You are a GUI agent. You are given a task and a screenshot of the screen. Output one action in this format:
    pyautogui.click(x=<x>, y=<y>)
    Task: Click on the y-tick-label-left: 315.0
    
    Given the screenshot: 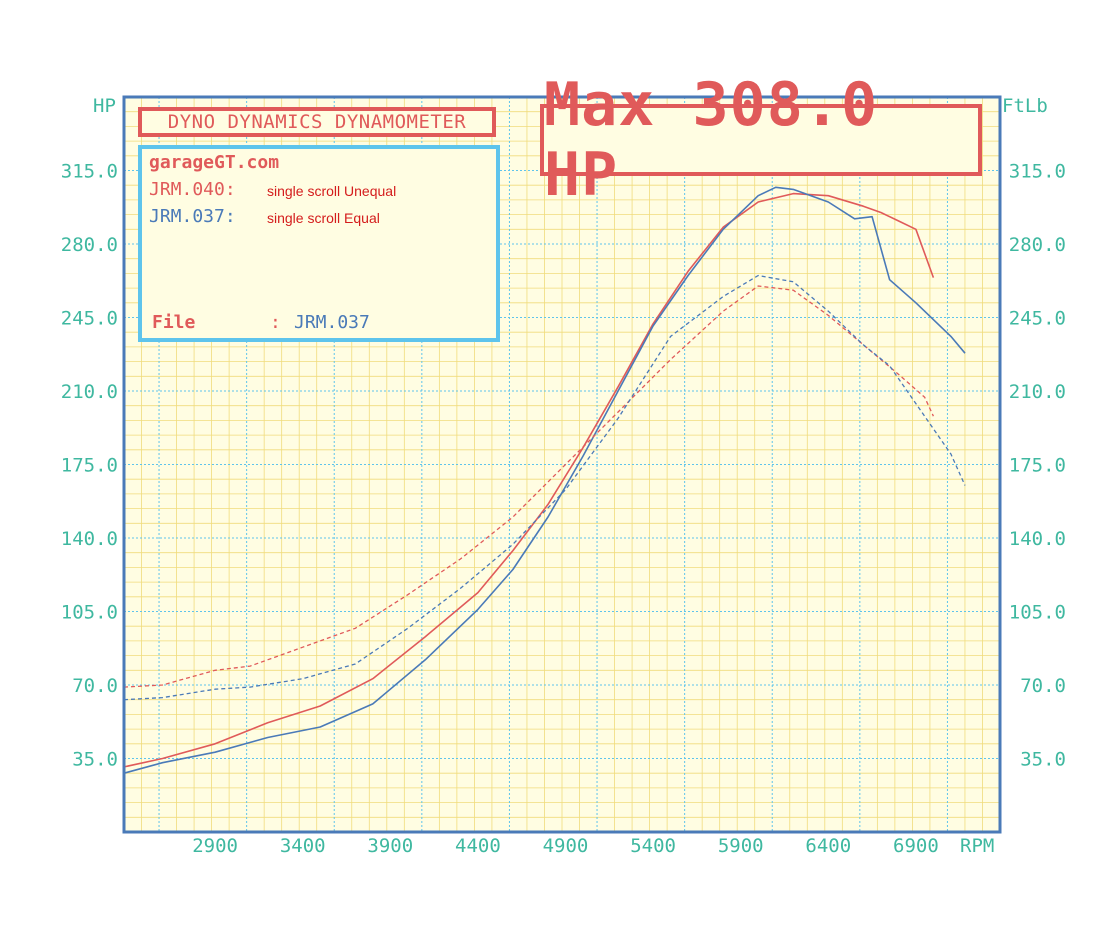 What is the action you would take?
    pyautogui.click(x=89, y=172)
    